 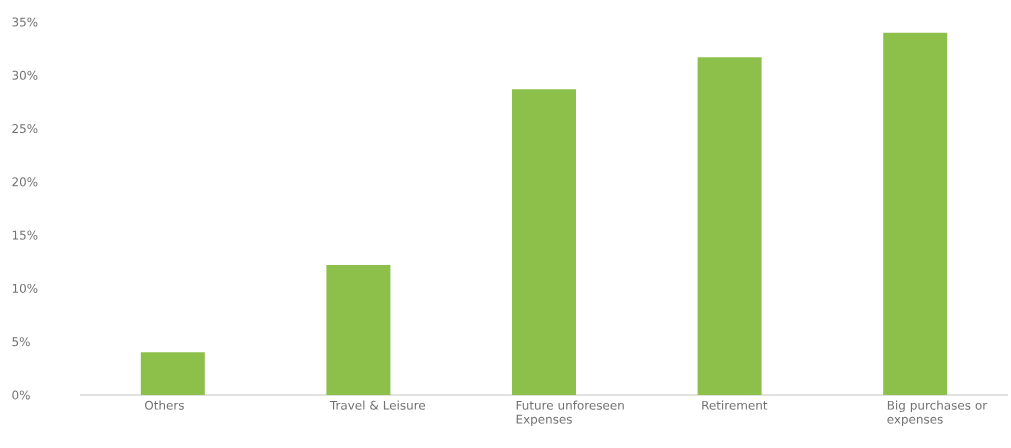 What do you see at coordinates (164, 405) in the screenshot?
I see `x-tick-label: Others` at bounding box center [164, 405].